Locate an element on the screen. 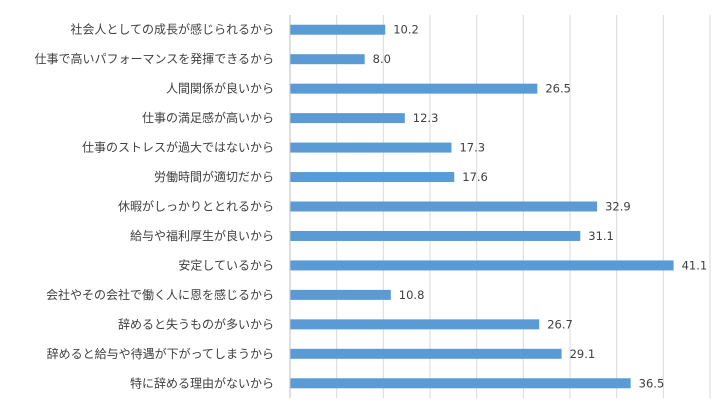 The height and width of the screenshot is (418, 728). value-label: 26.7 is located at coordinates (560, 324).